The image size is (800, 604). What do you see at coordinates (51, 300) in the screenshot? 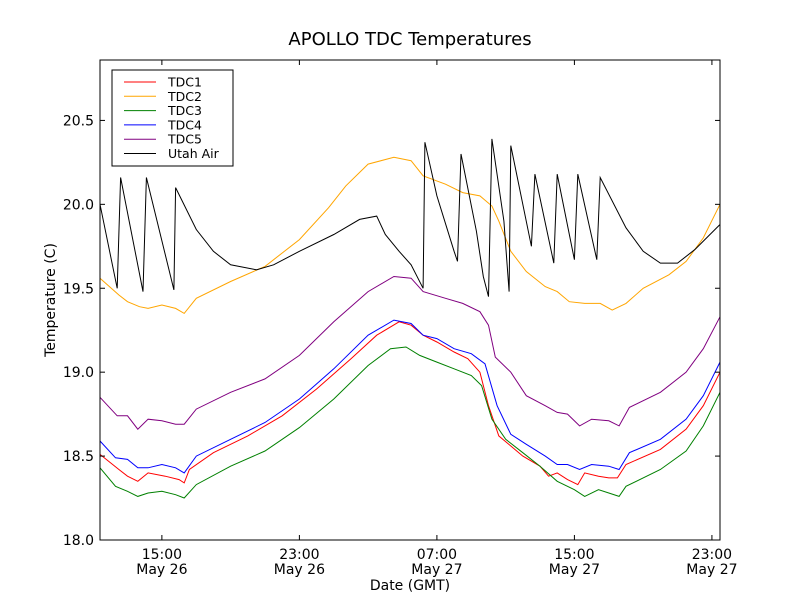
I see `y-axis-label: Temperature (C)` at bounding box center [51, 300].